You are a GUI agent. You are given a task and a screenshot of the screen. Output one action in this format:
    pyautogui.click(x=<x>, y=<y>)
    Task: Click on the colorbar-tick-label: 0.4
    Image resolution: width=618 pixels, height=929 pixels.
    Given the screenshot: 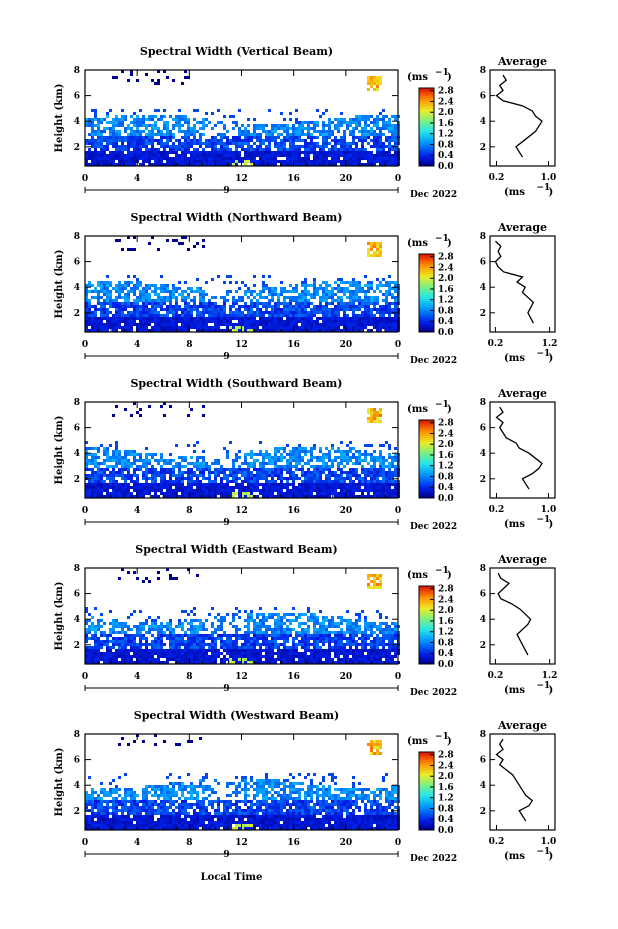 What is the action you would take?
    pyautogui.click(x=446, y=488)
    